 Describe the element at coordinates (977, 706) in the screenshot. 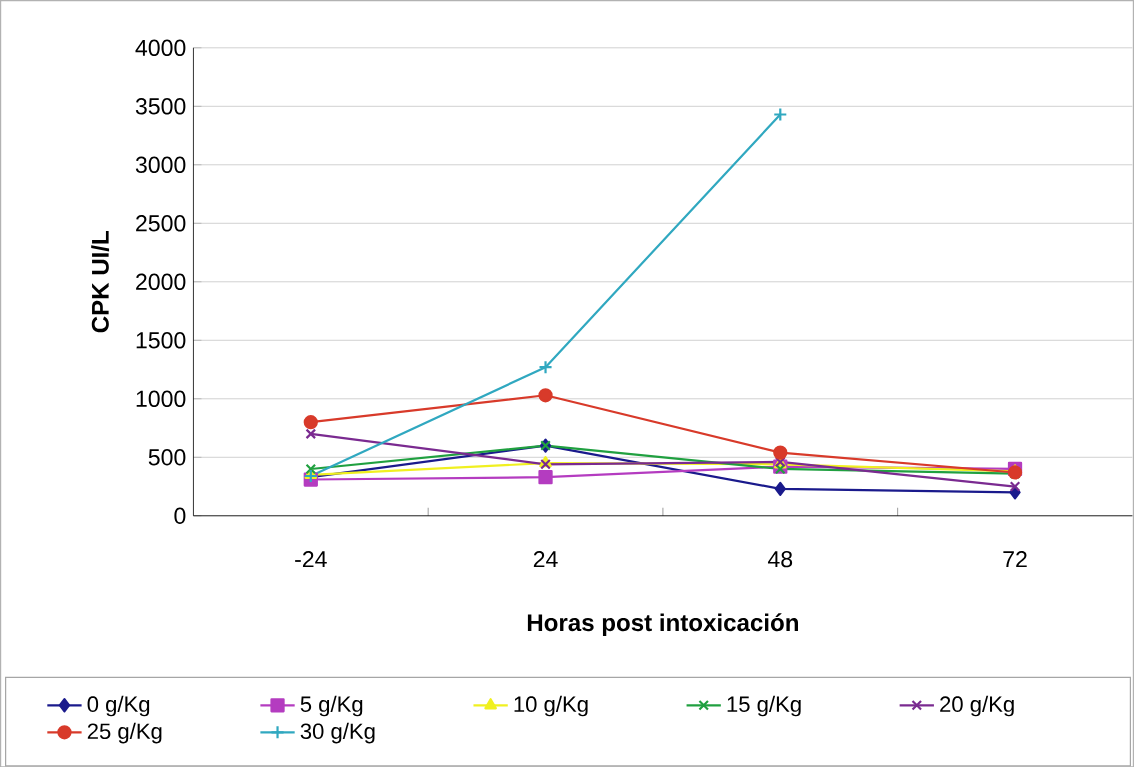

I see `legend-label: 20 g/Kg` at that location.